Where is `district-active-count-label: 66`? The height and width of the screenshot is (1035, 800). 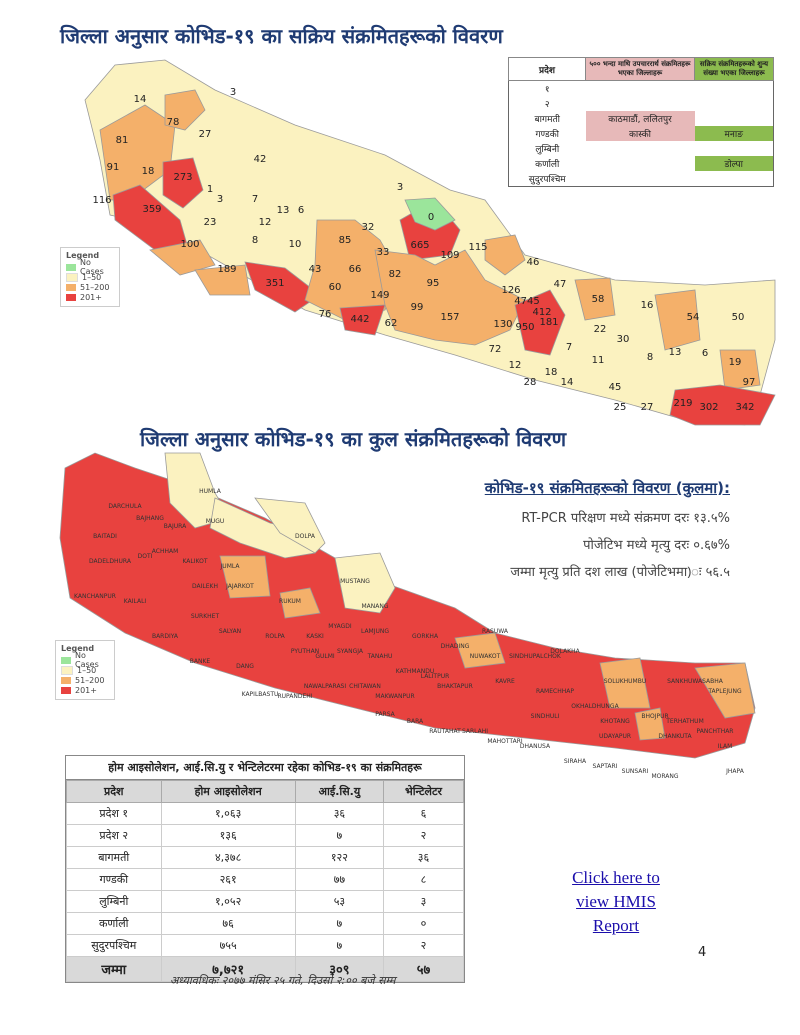 district-active-count-label: 66 is located at coordinates (355, 269).